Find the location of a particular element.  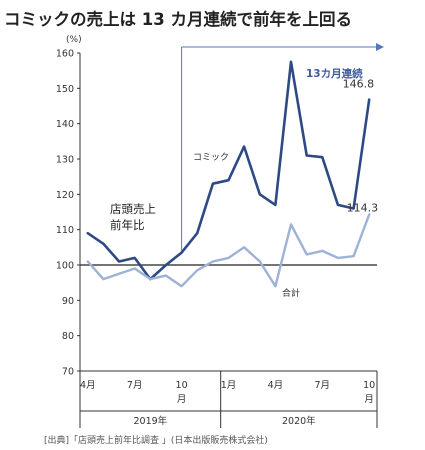

y-tick-label: 140 is located at coordinates (65, 124).